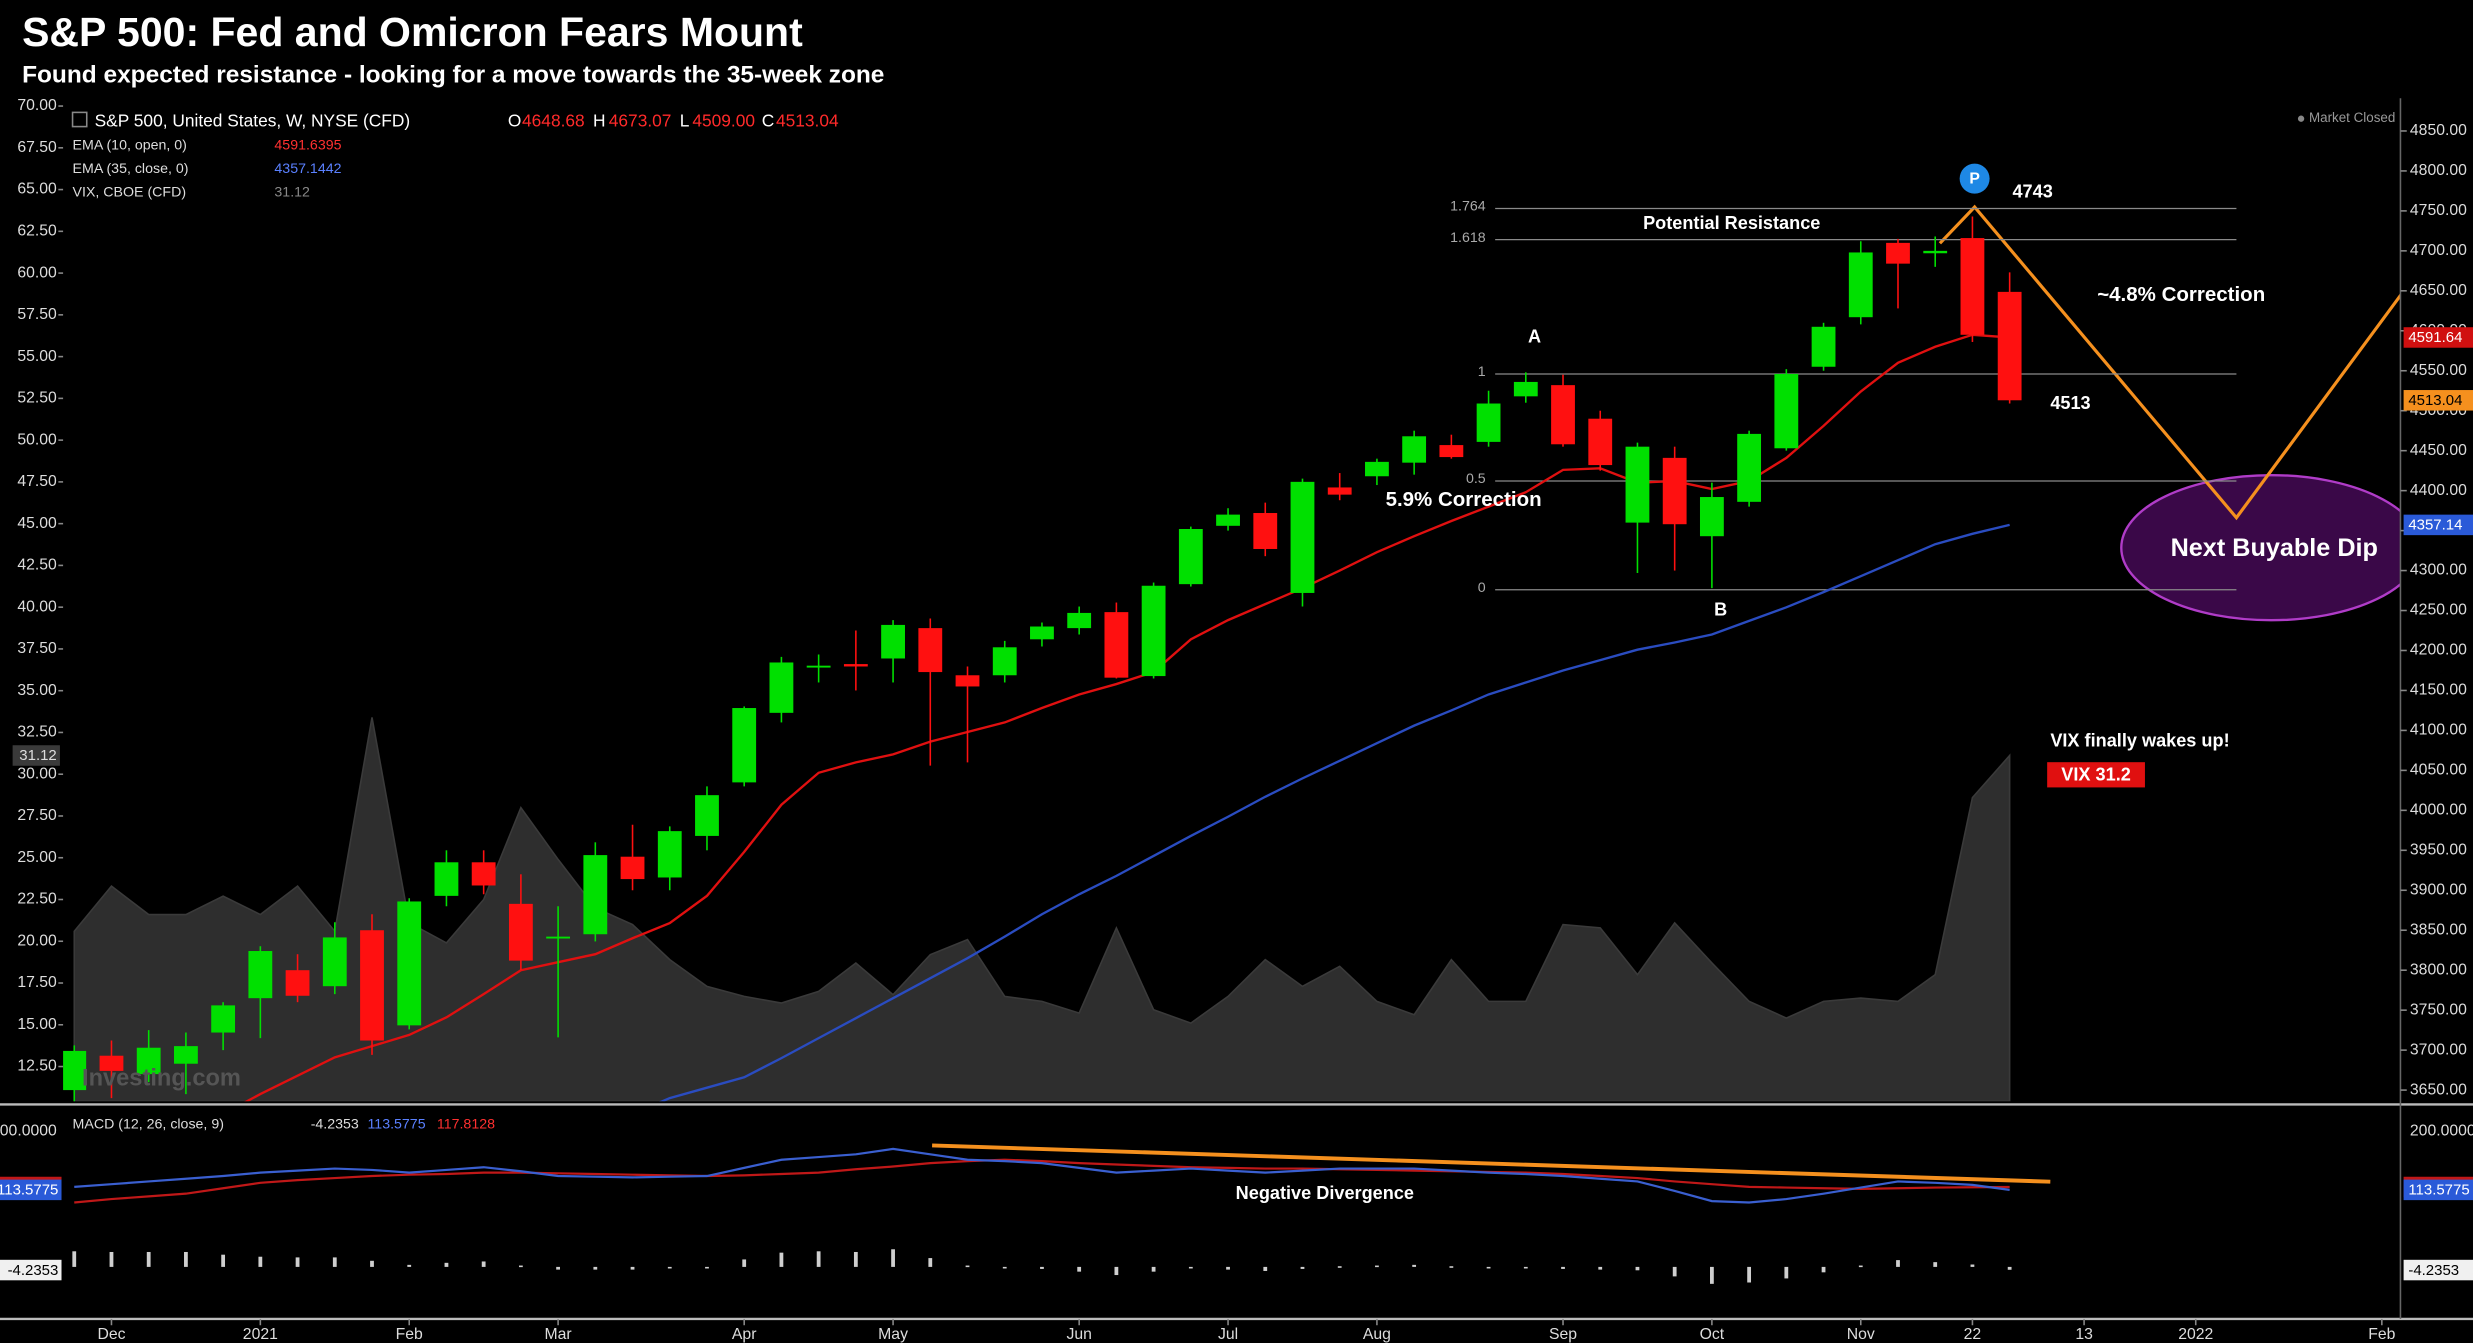 The image size is (2473, 1343). Describe the element at coordinates (553, 120) in the screenshot. I see `legend-open: 4648.68` at that location.